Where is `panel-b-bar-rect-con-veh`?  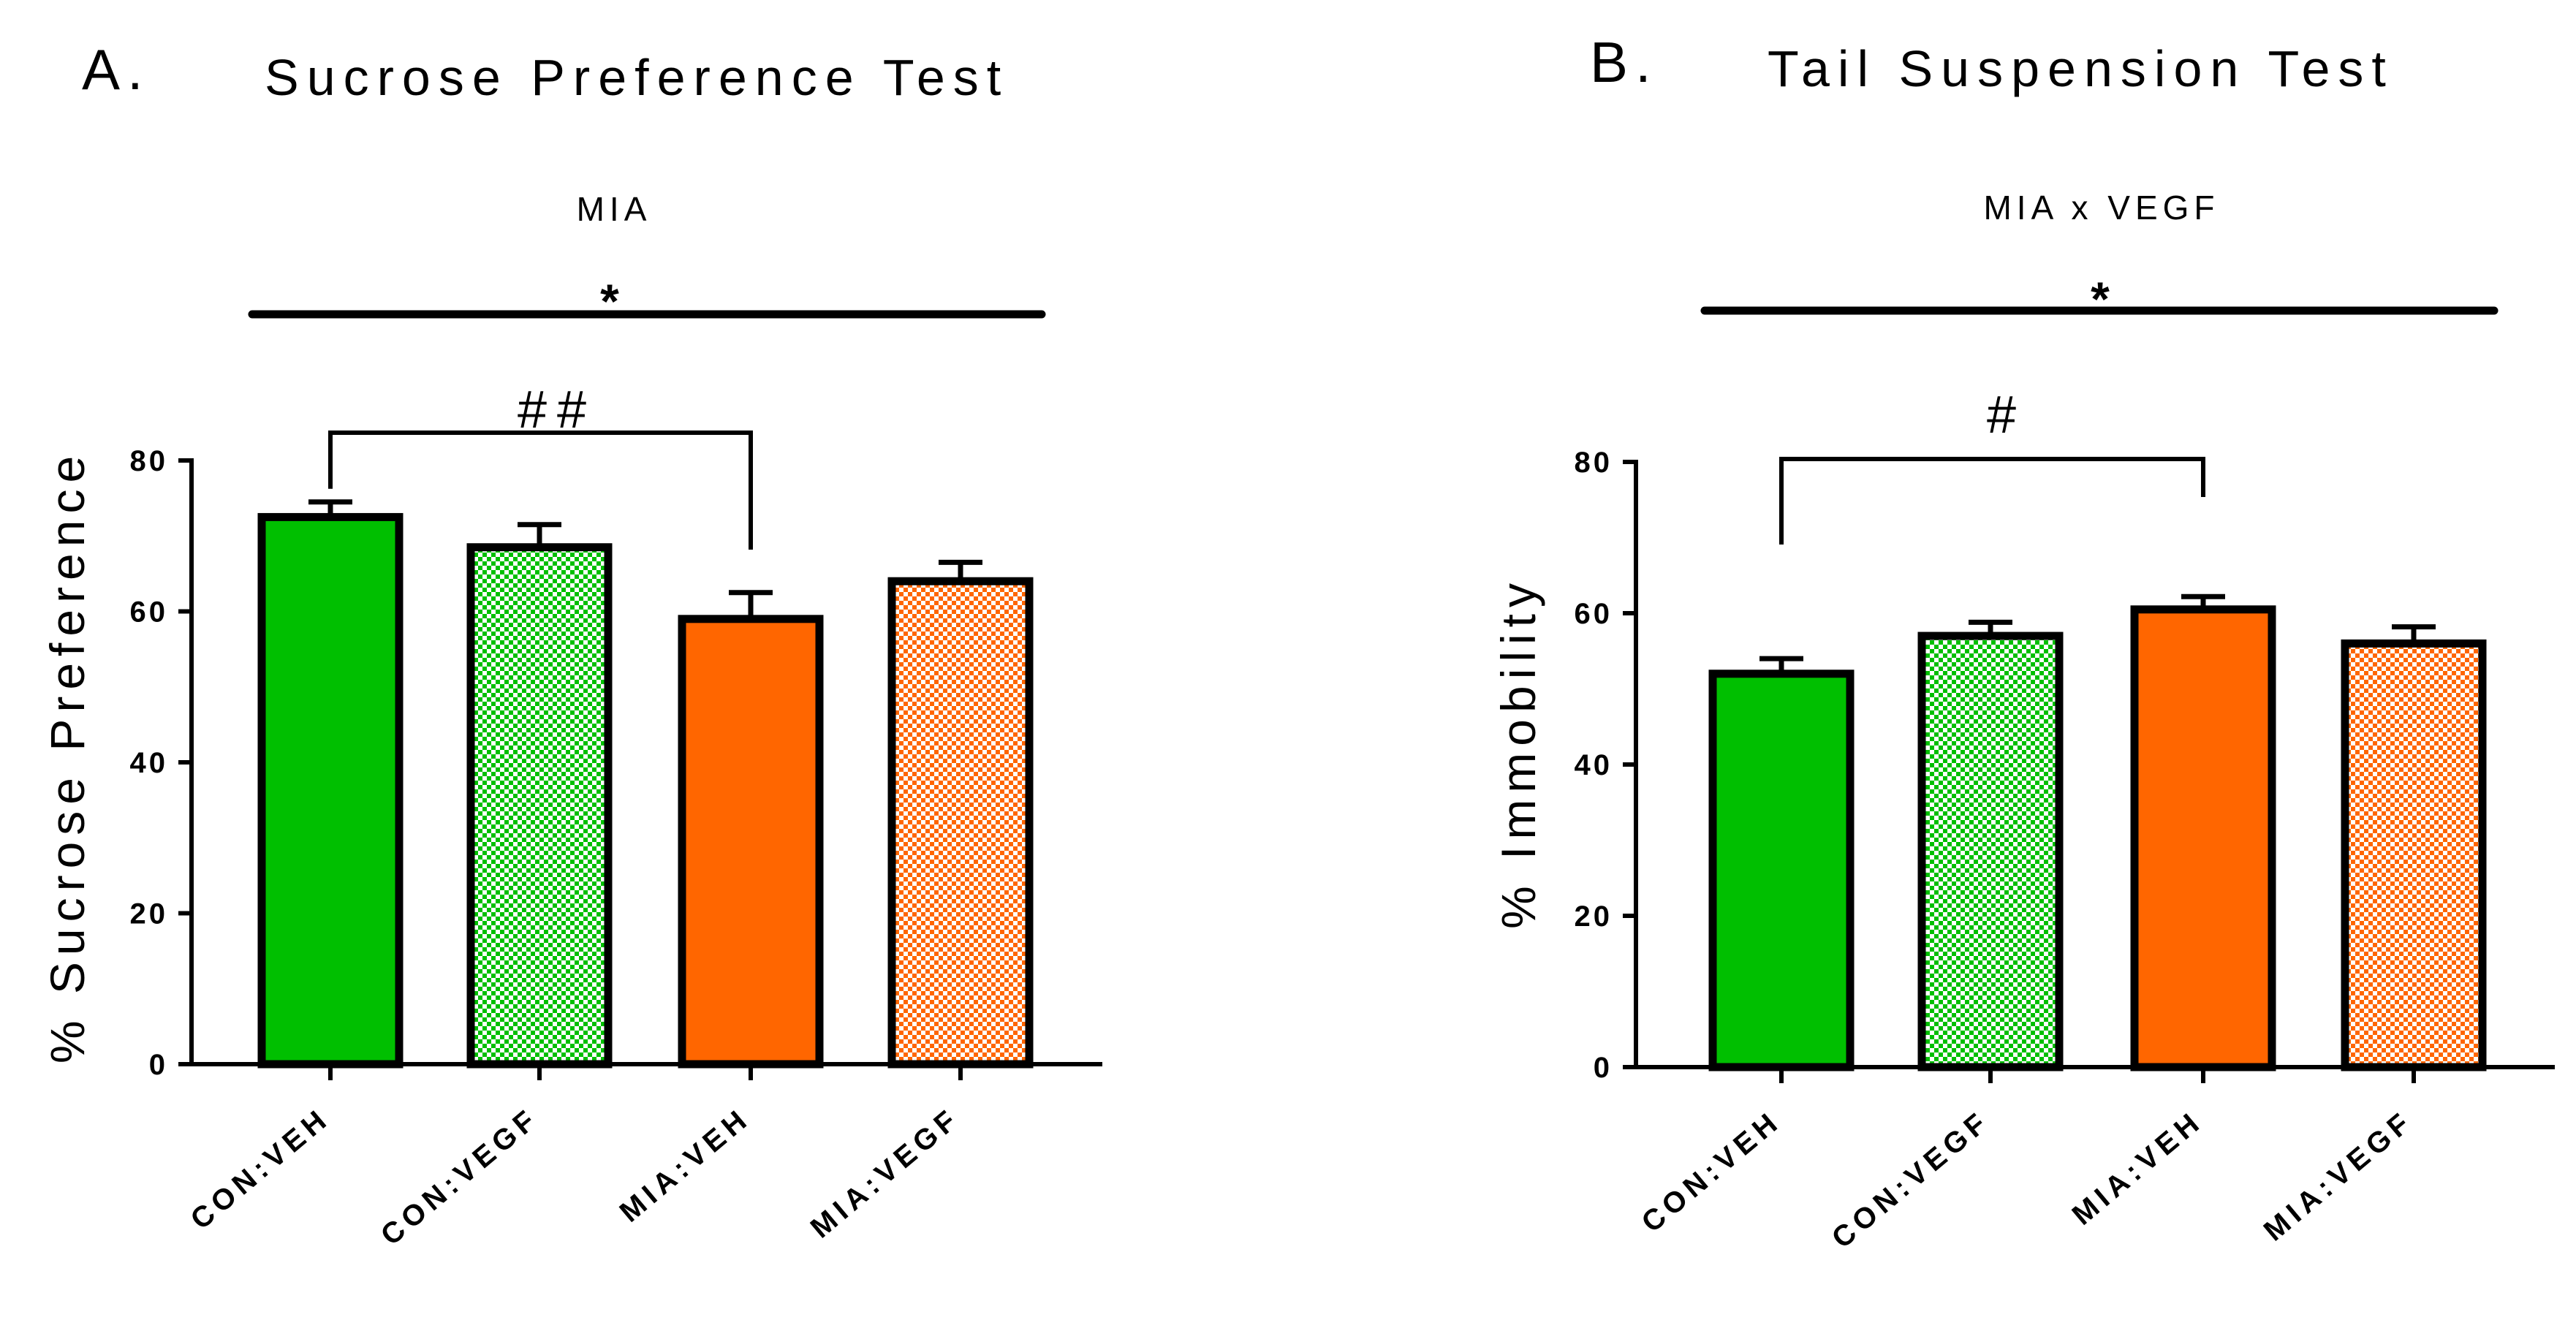
panel-b-bar-rect-con-veh is located at coordinates (1781, 870).